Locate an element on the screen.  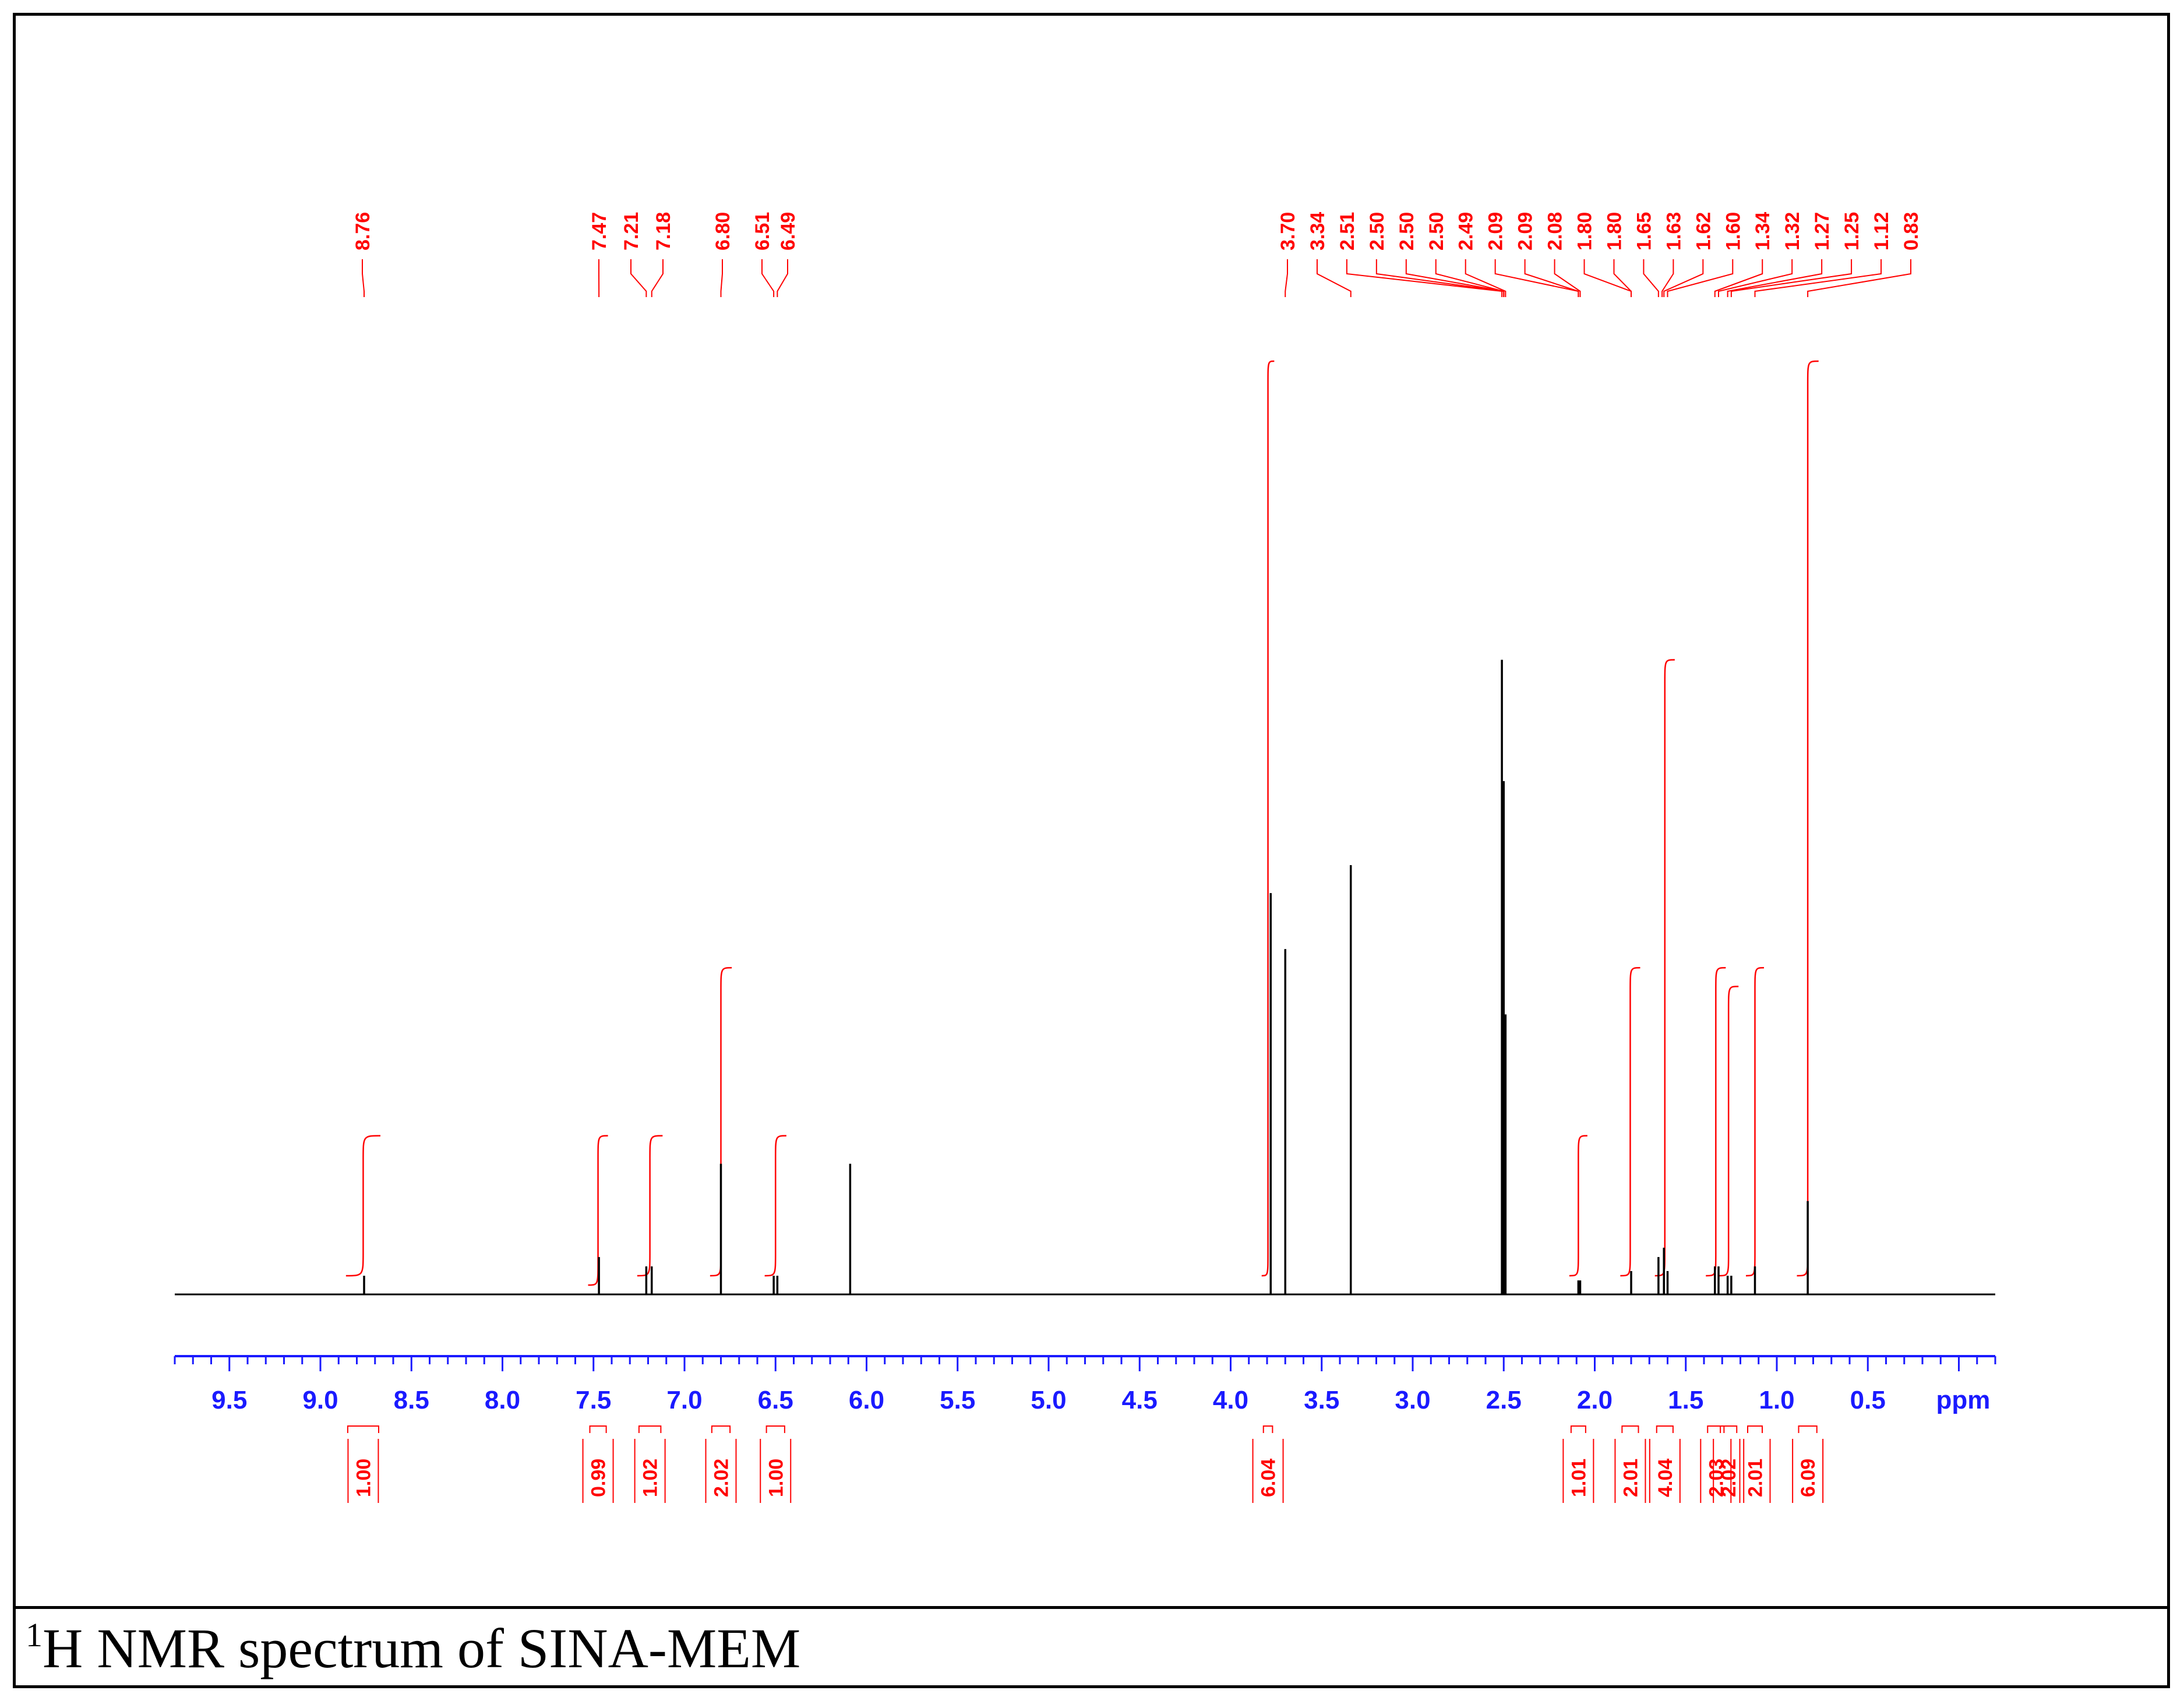
peak-label: 2.09 is located at coordinates (1496, 231).